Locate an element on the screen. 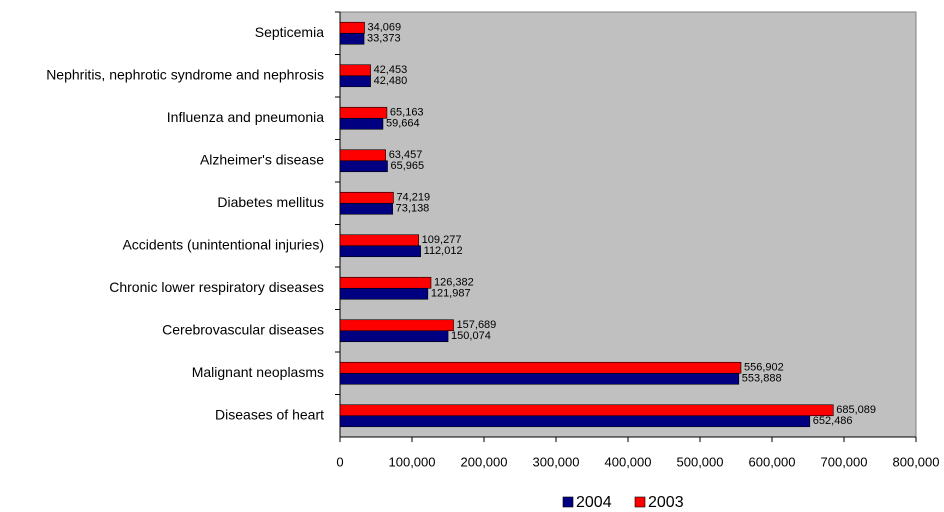 The width and height of the screenshot is (944, 512). value-label: 65,965 is located at coordinates (407, 166).